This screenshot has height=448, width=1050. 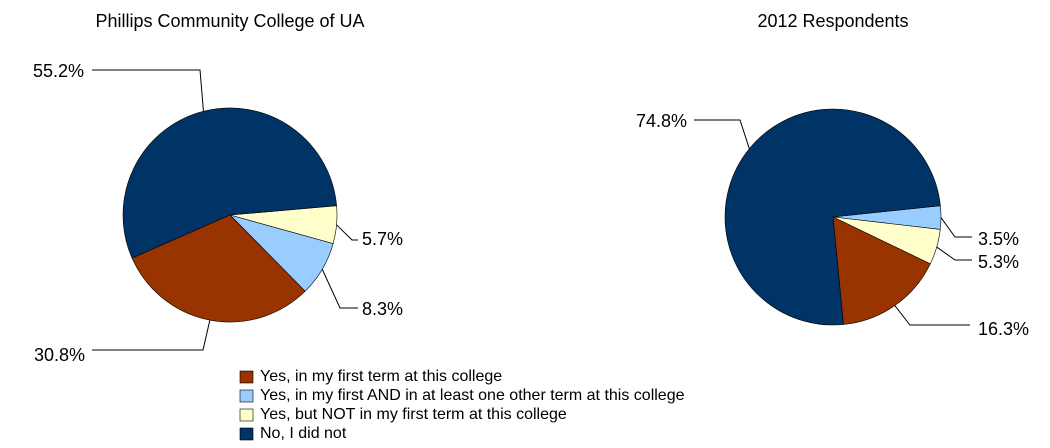 What do you see at coordinates (59, 355) in the screenshot?
I see `data-label: 30.8%` at bounding box center [59, 355].